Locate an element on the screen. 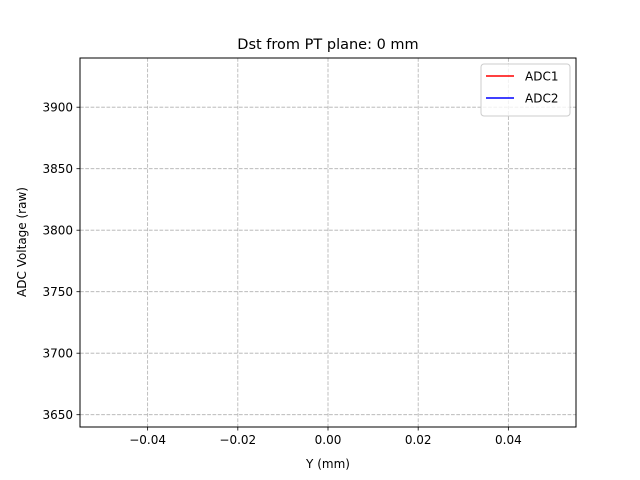 This screenshot has width=640, height=480. y-tick-label: 3650 is located at coordinates (57, 415).